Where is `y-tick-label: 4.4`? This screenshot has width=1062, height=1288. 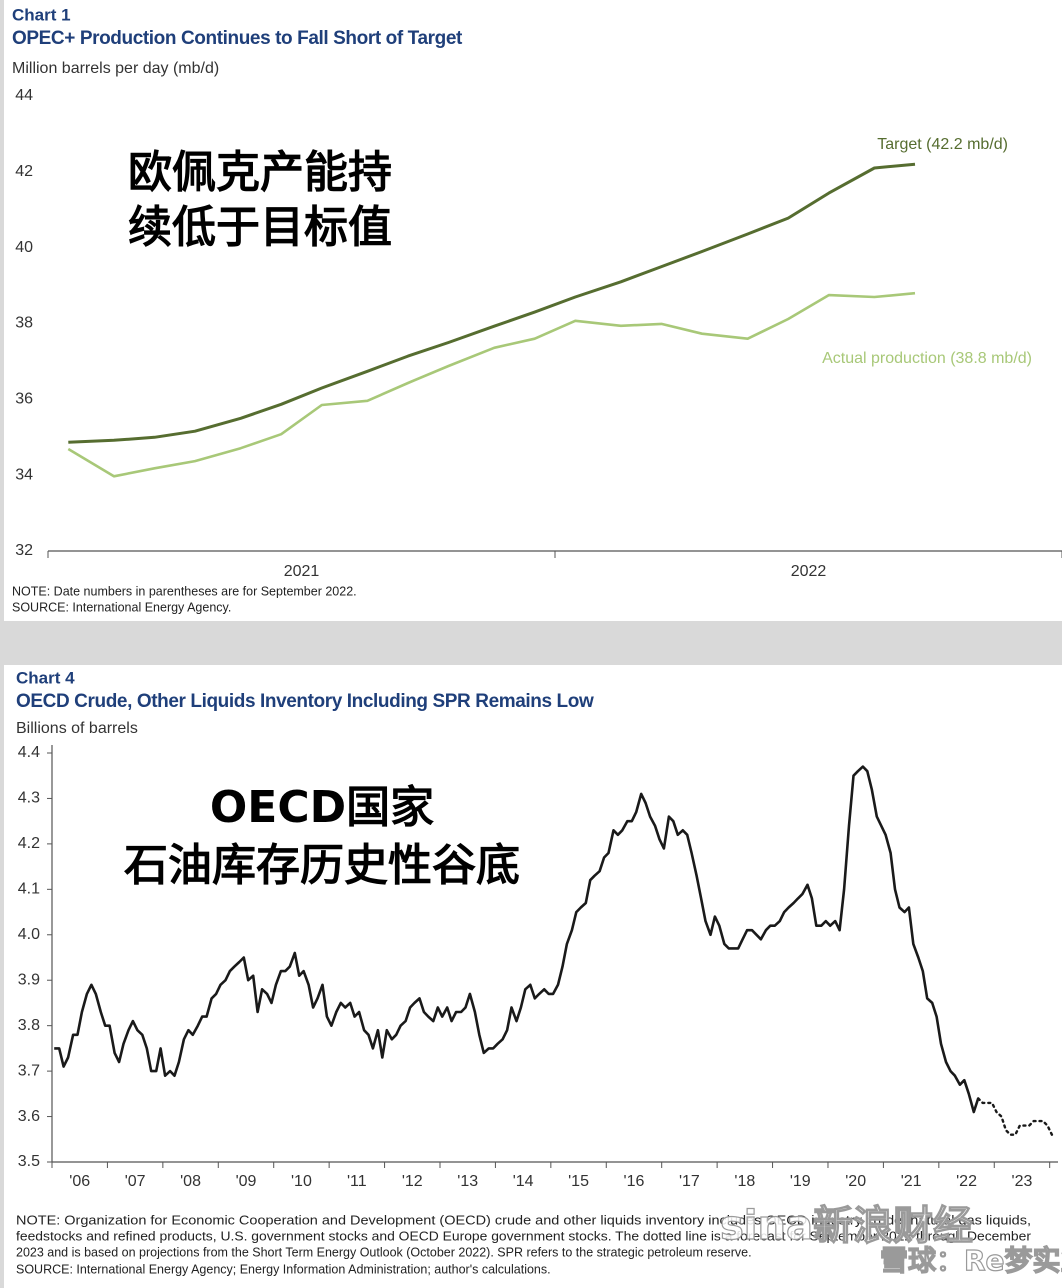
y-tick-label: 4.4 is located at coordinates (29, 752).